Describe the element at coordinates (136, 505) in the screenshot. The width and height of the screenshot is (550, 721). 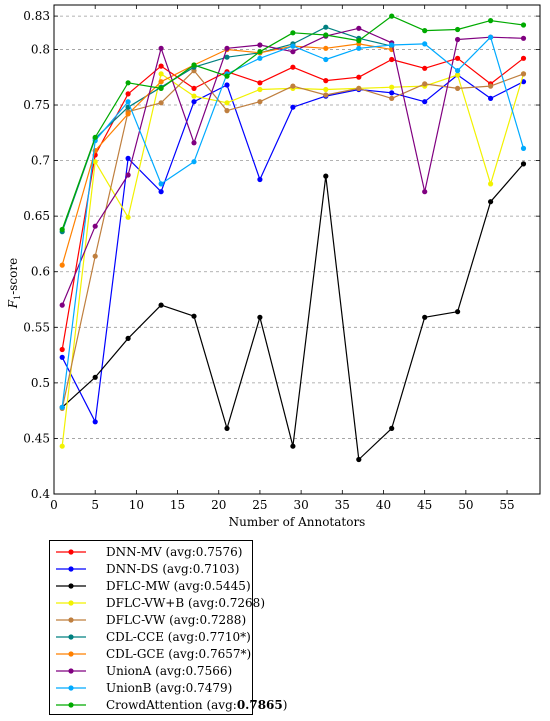
I see `x-tick-label: 10` at that location.